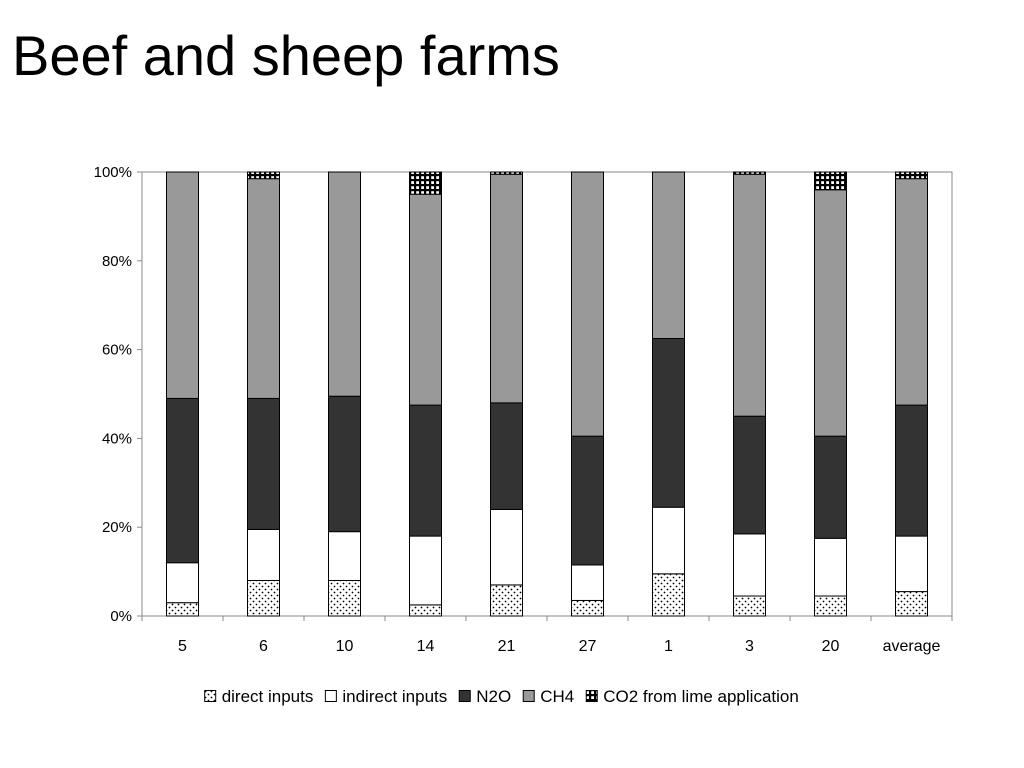  I want to click on y-tick-label: 0%, so click(121, 616).